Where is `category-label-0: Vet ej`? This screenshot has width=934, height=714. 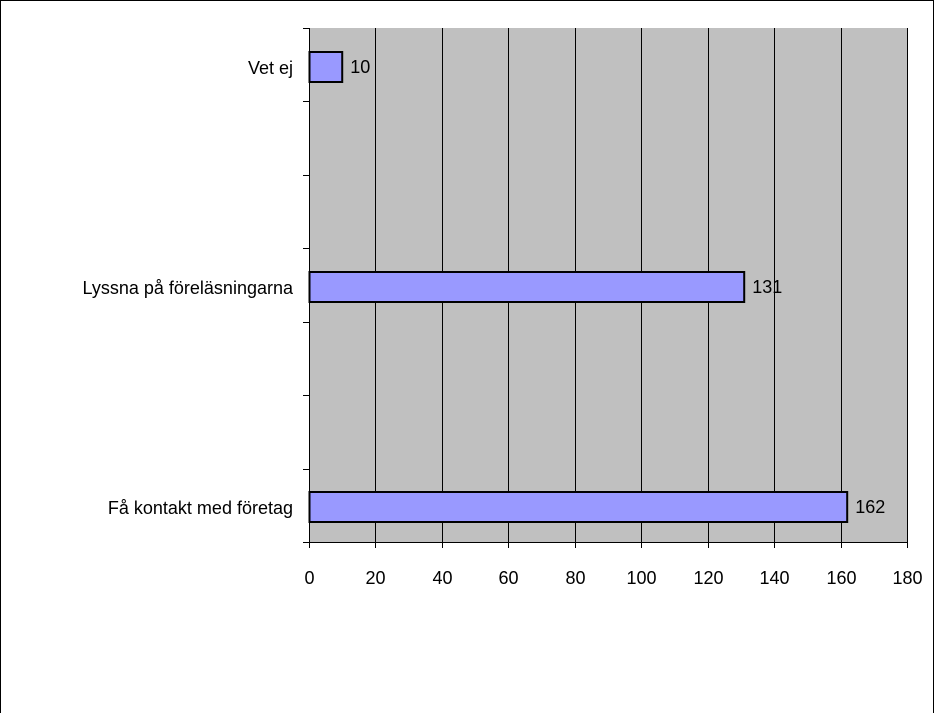
category-label-0: Vet ej is located at coordinates (270, 68).